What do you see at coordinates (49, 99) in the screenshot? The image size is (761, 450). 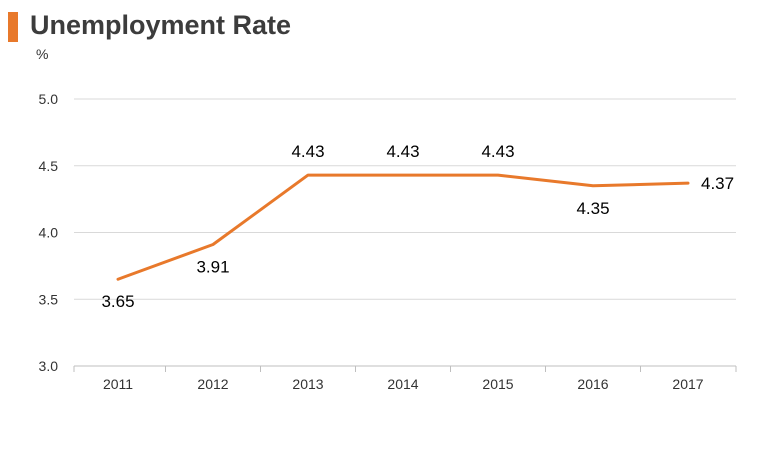 I see `y-tick-label: 5.0` at bounding box center [49, 99].